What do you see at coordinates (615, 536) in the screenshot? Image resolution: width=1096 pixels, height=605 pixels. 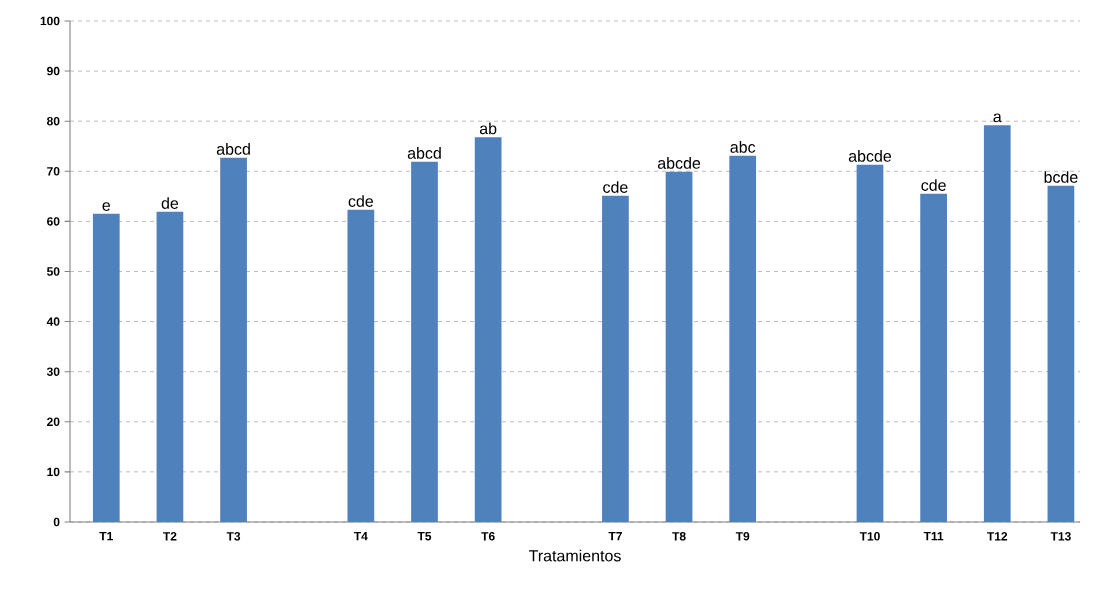 I see `x-tick-label: T7` at bounding box center [615, 536].